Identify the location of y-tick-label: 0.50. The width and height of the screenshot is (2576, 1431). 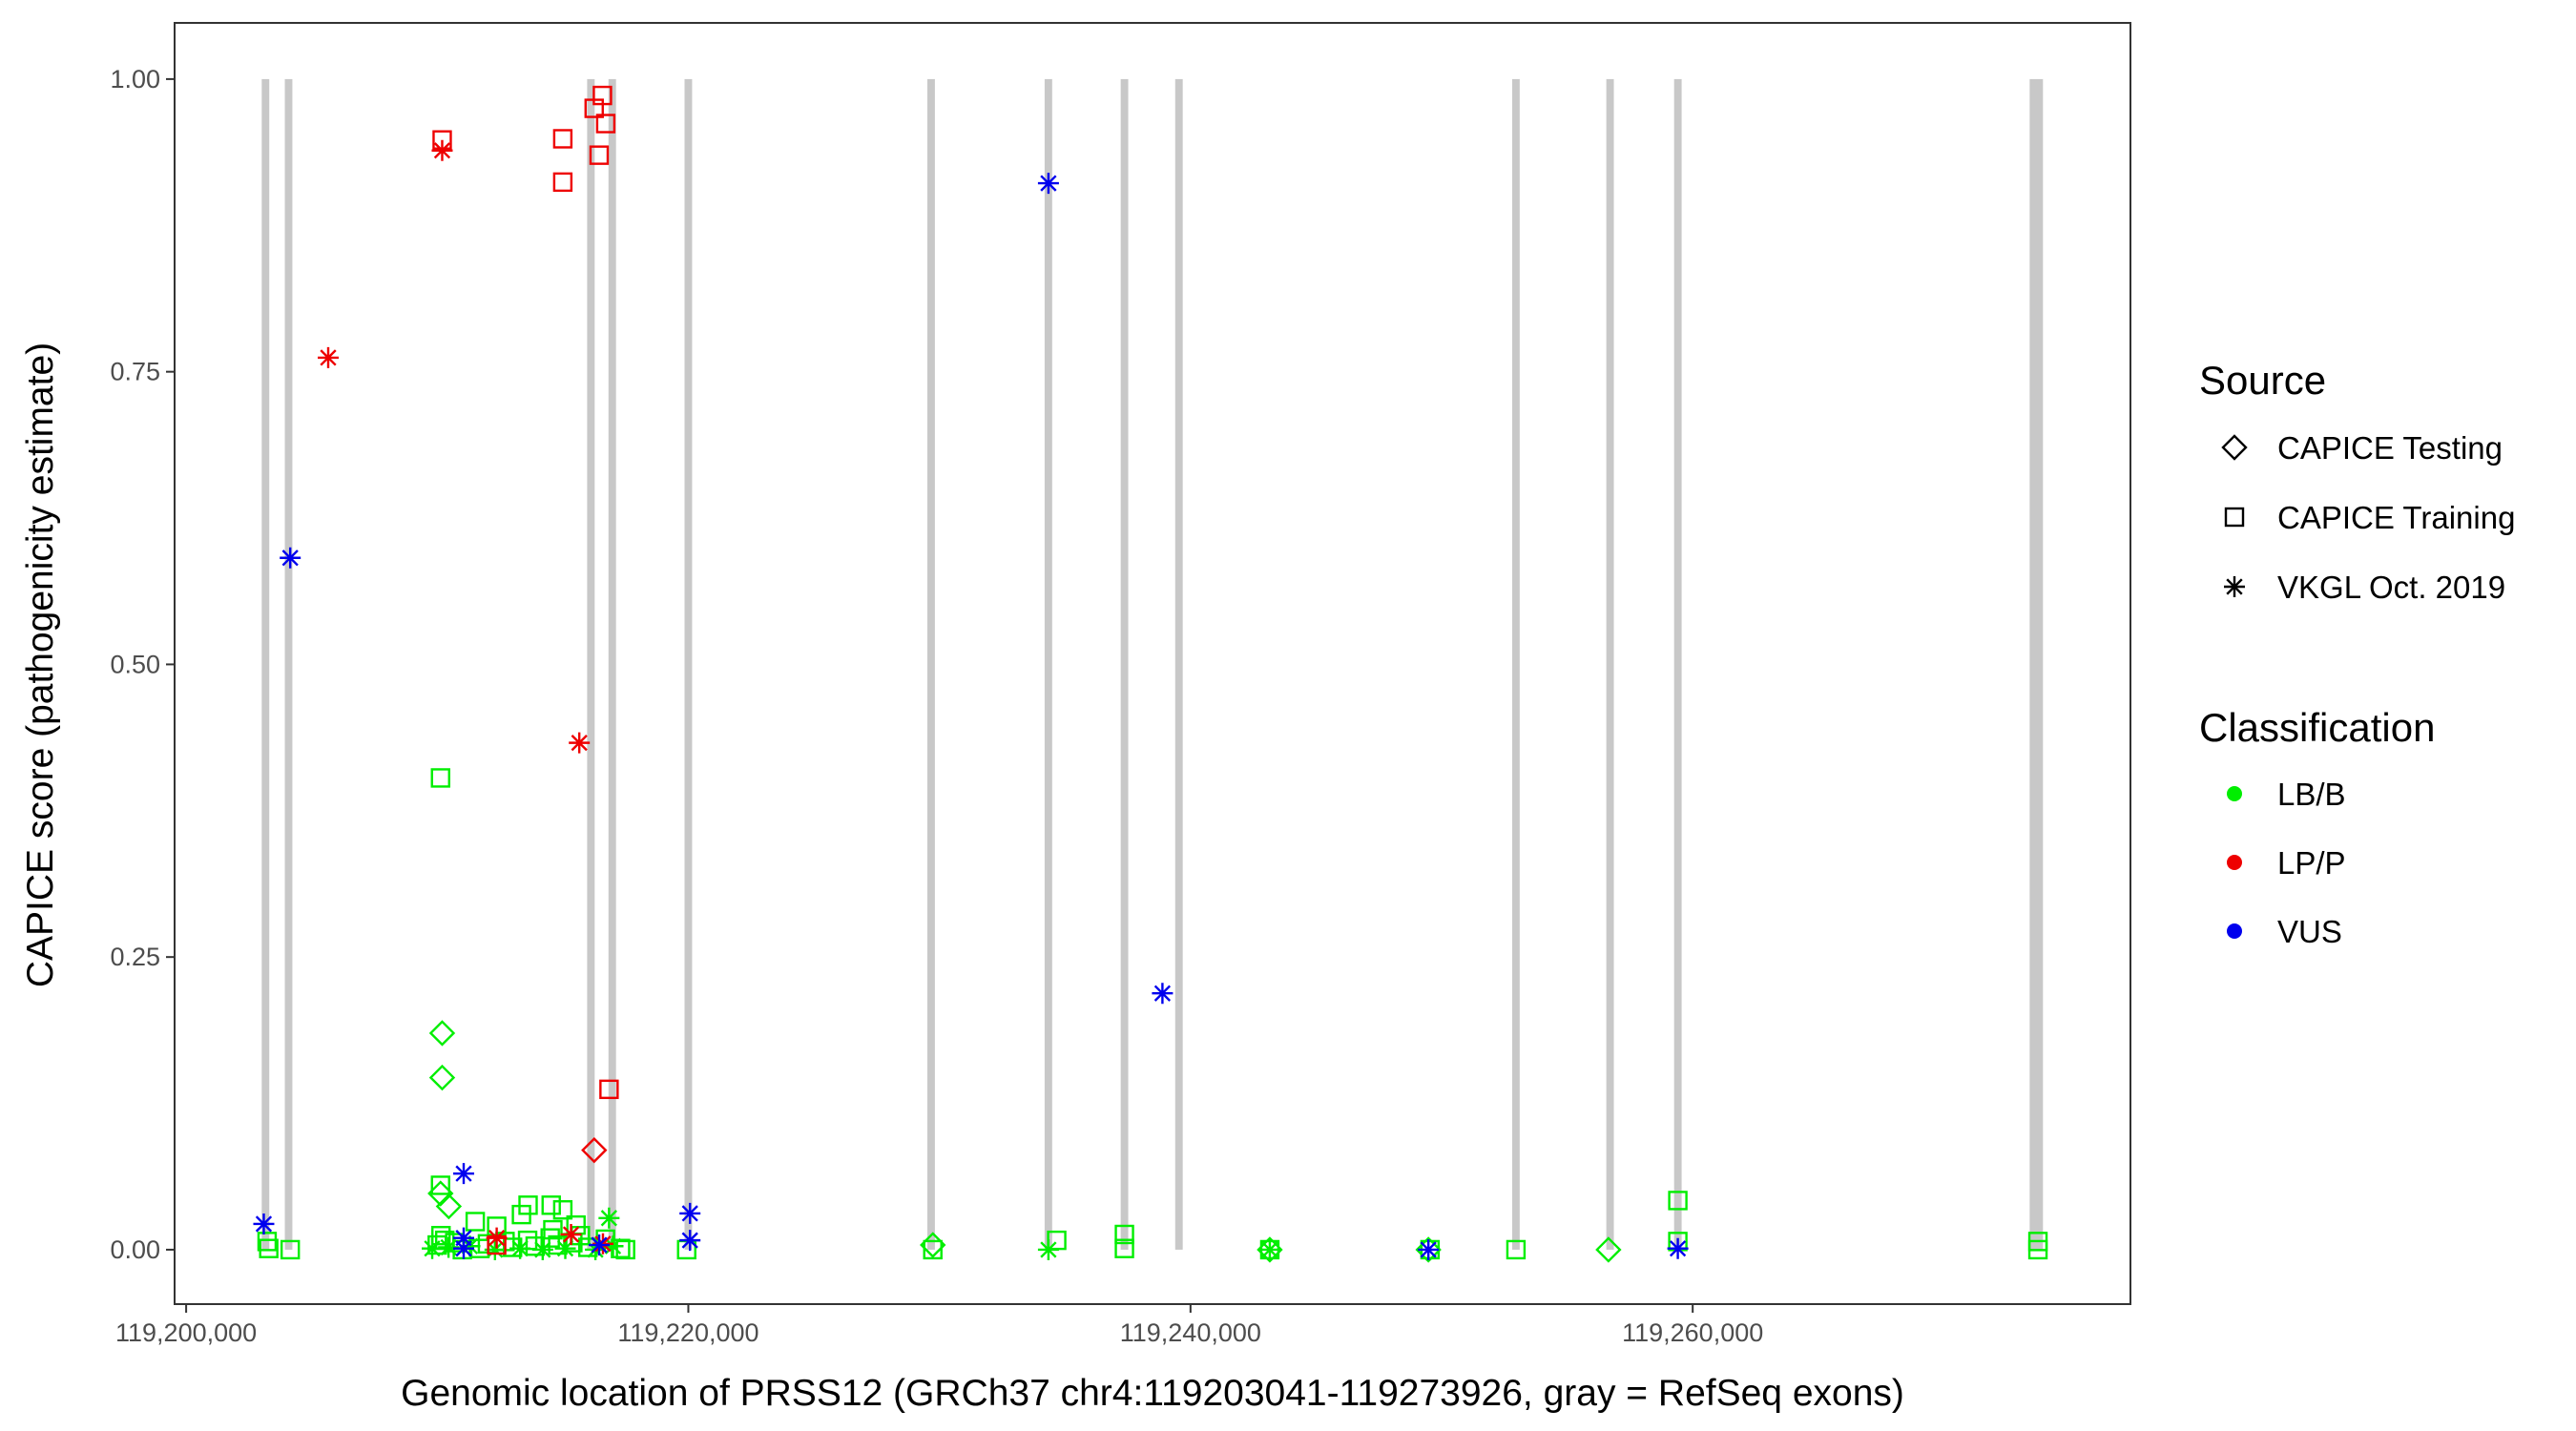
(135, 664).